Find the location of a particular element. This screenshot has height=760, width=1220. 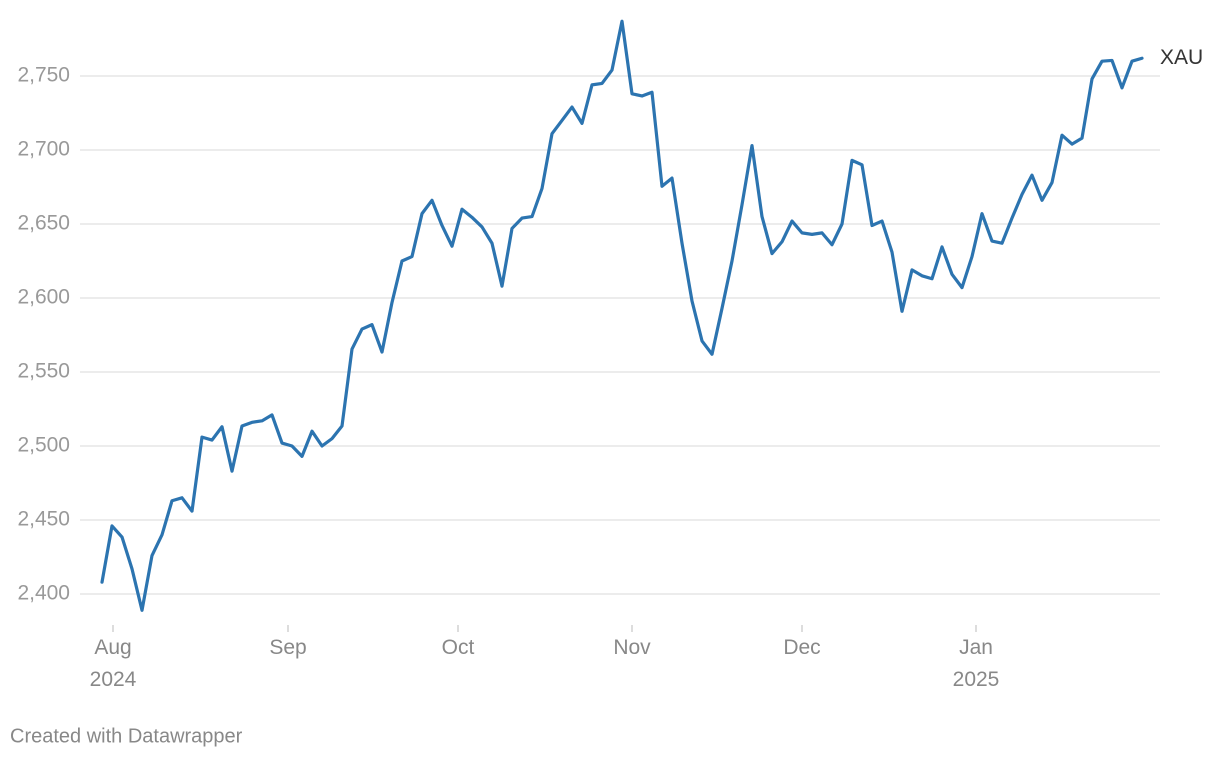

footer: Created with Datawrapper is located at coordinates (126, 736).